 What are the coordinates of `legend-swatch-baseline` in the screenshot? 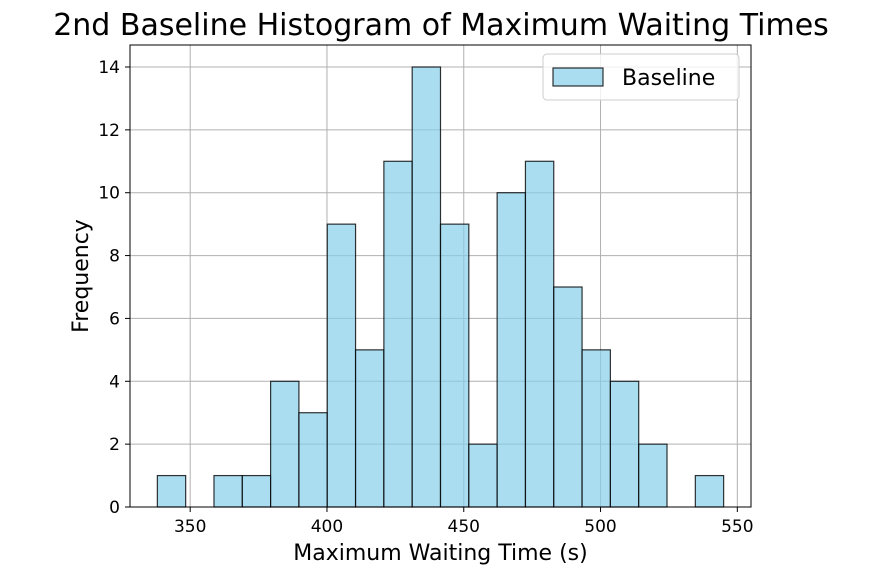 It's located at (578, 77).